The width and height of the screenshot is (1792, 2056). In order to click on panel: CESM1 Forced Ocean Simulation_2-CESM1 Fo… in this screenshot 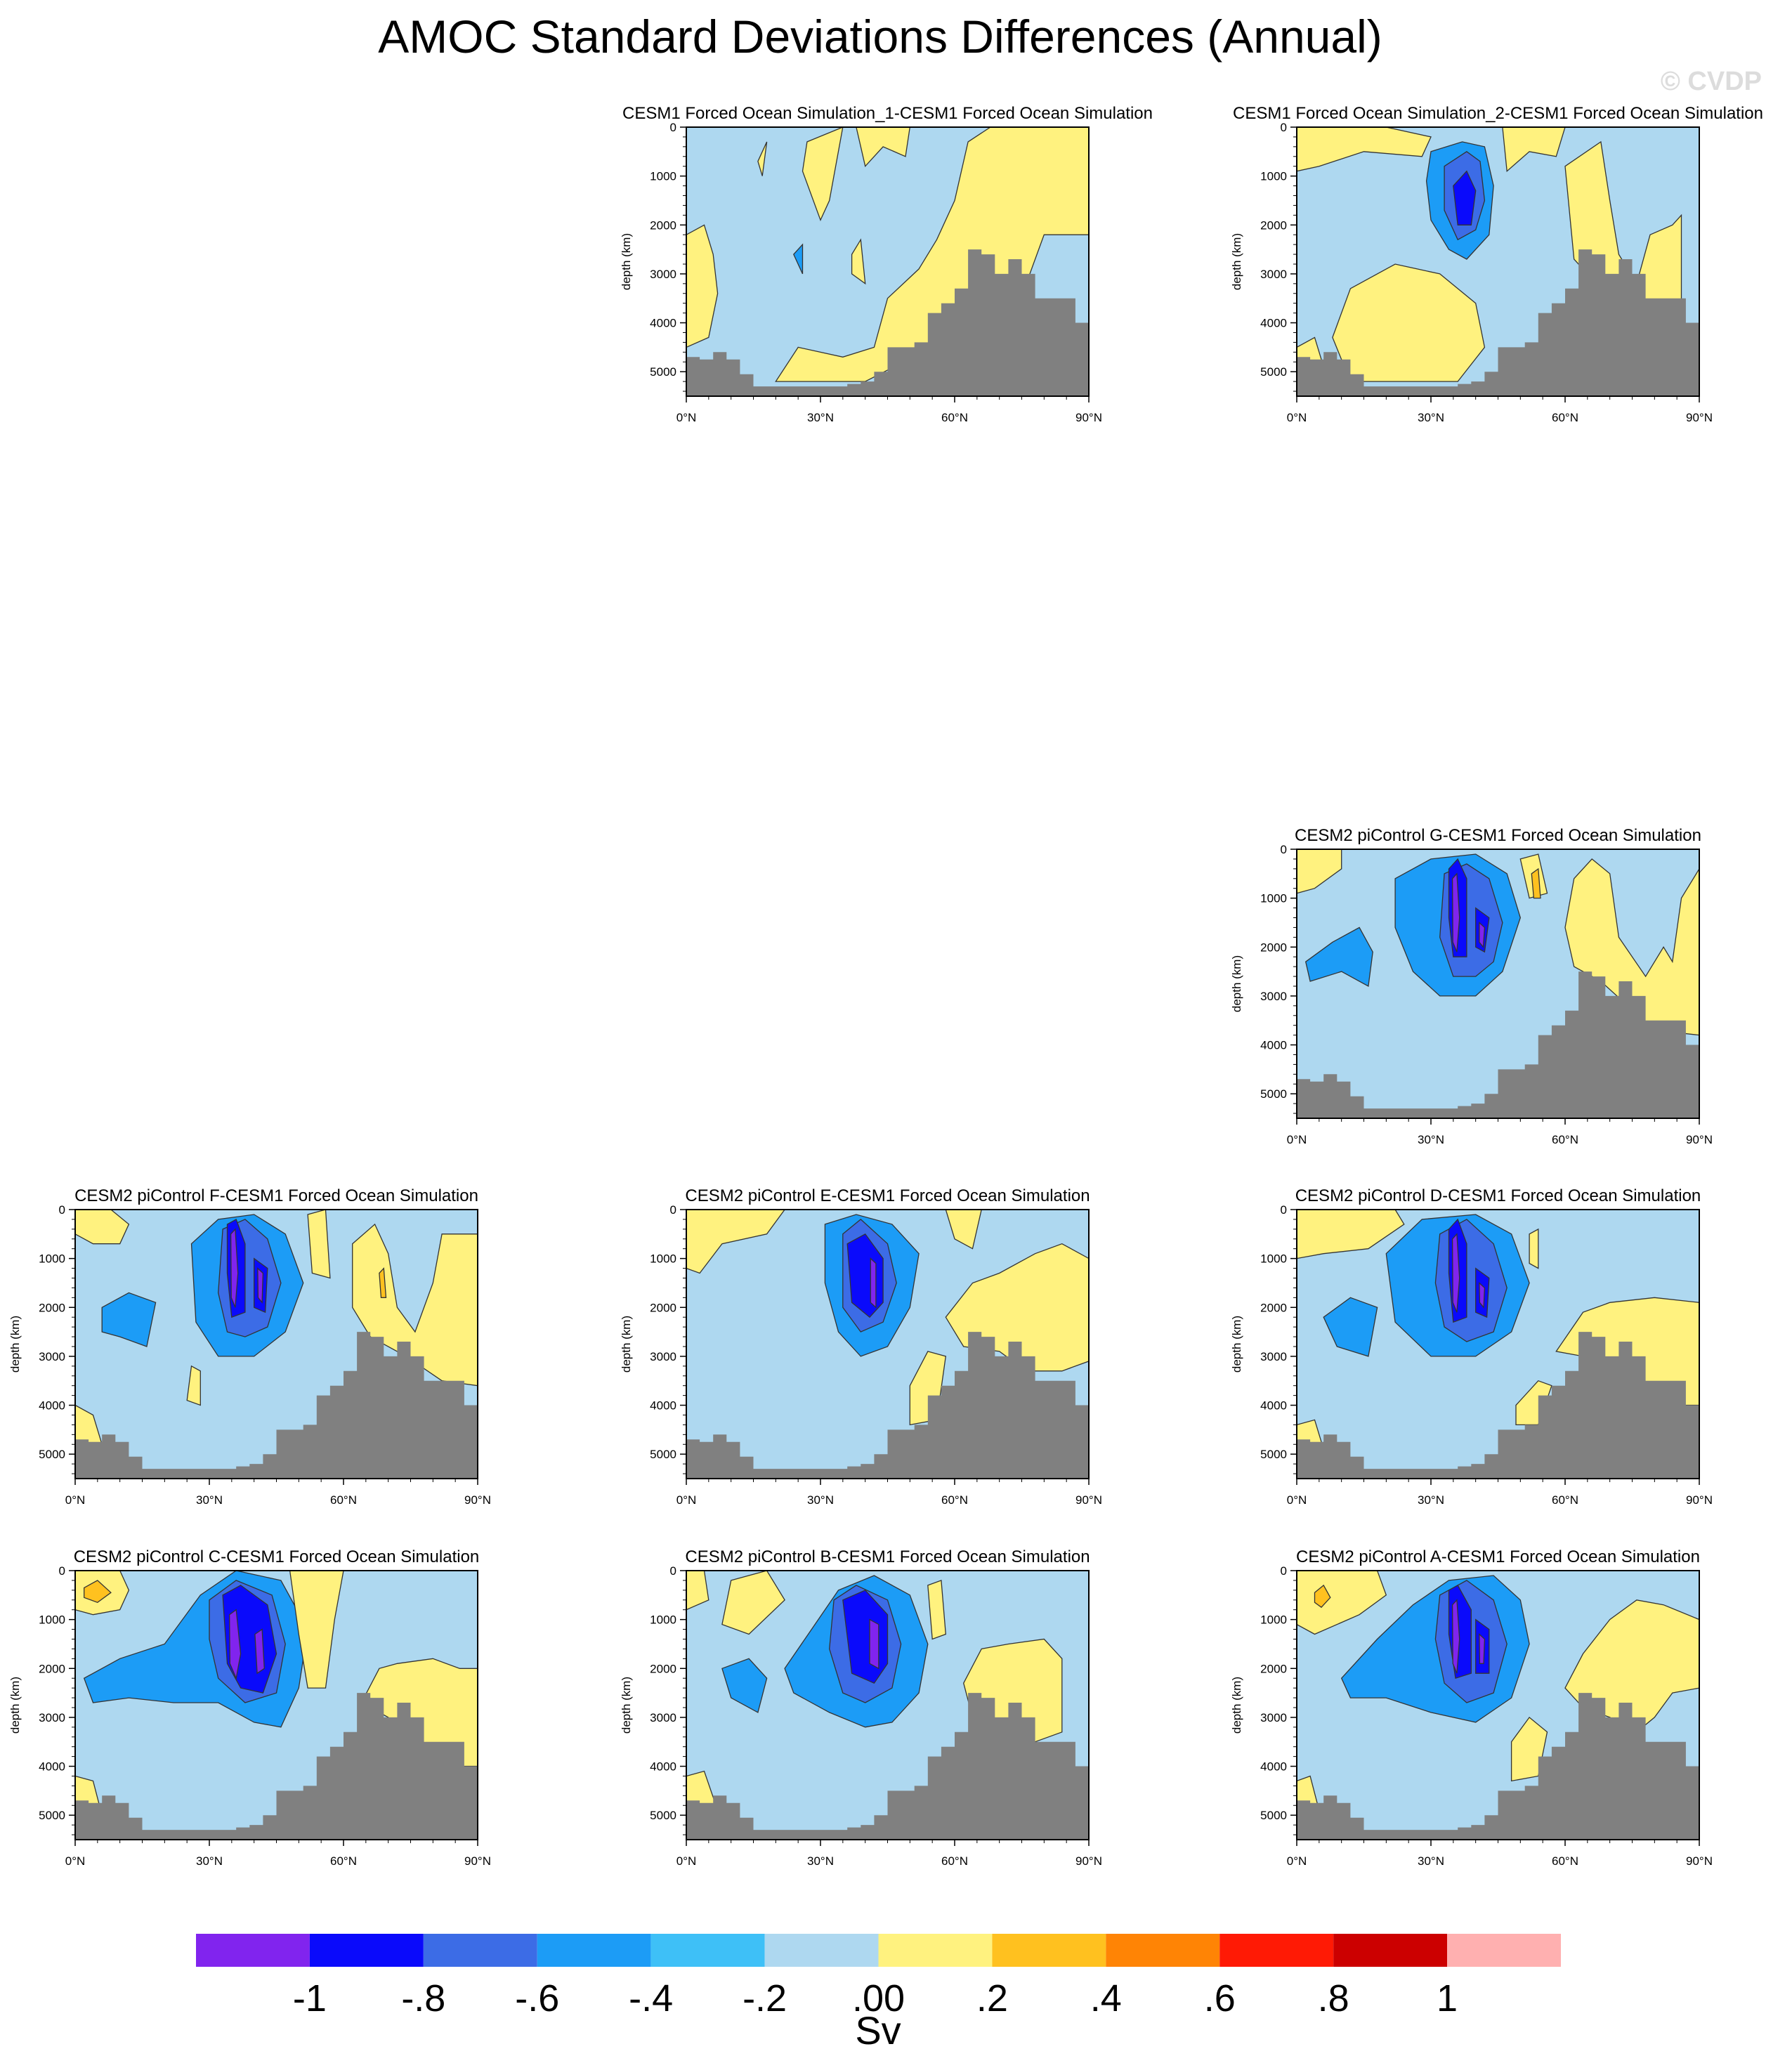, I will do `click(1497, 264)`.